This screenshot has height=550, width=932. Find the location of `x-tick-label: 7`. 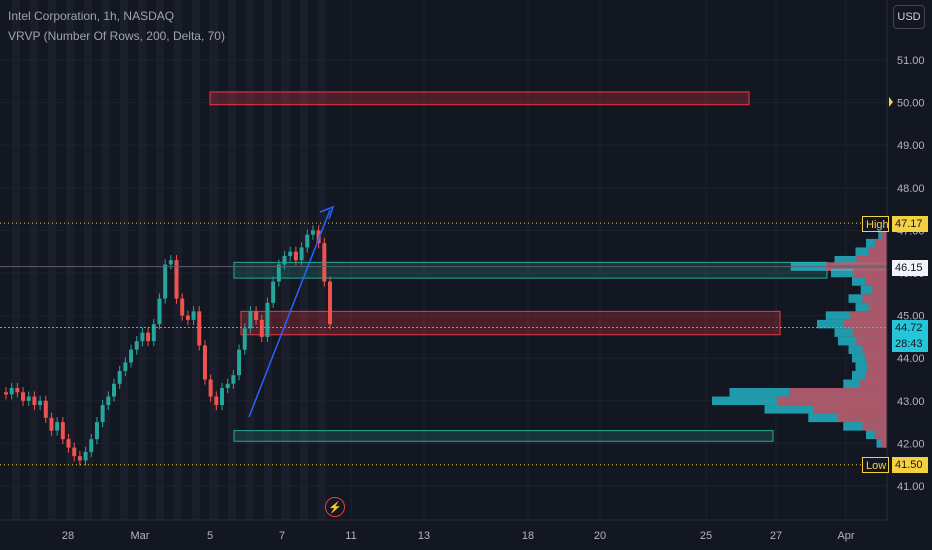

x-tick-label: 7 is located at coordinates (282, 536).